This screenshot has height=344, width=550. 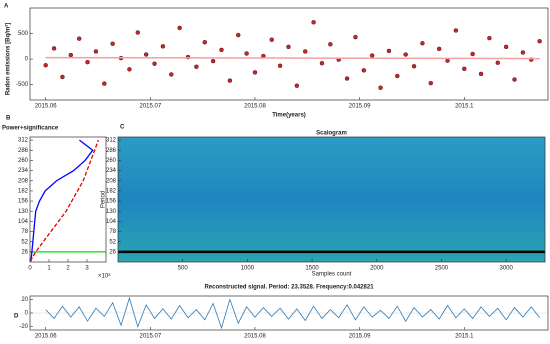 I want to click on x-tick-label: 2015.07, so click(x=150, y=107).